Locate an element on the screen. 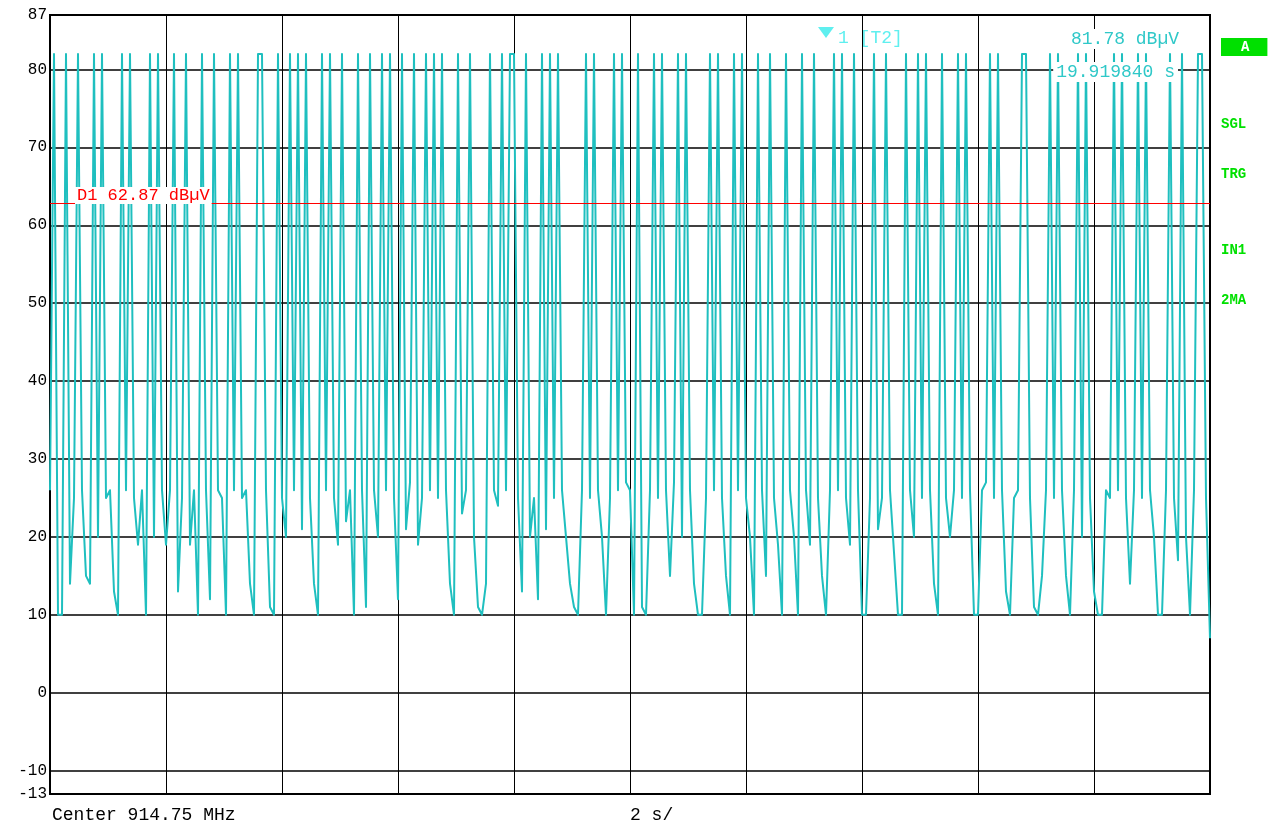  annotation: 19.919840 s is located at coordinates (1116, 72).